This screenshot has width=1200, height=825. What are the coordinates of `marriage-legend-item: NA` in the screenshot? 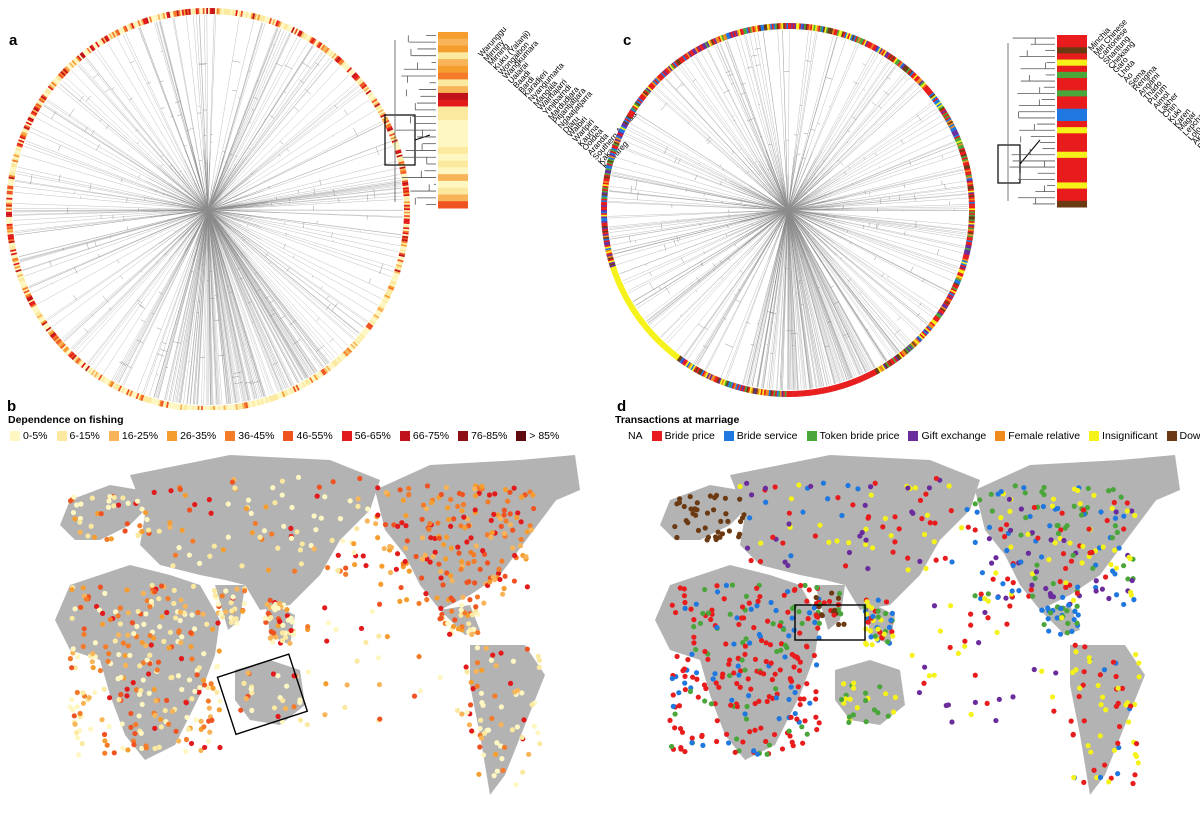 It's located at (629, 436).